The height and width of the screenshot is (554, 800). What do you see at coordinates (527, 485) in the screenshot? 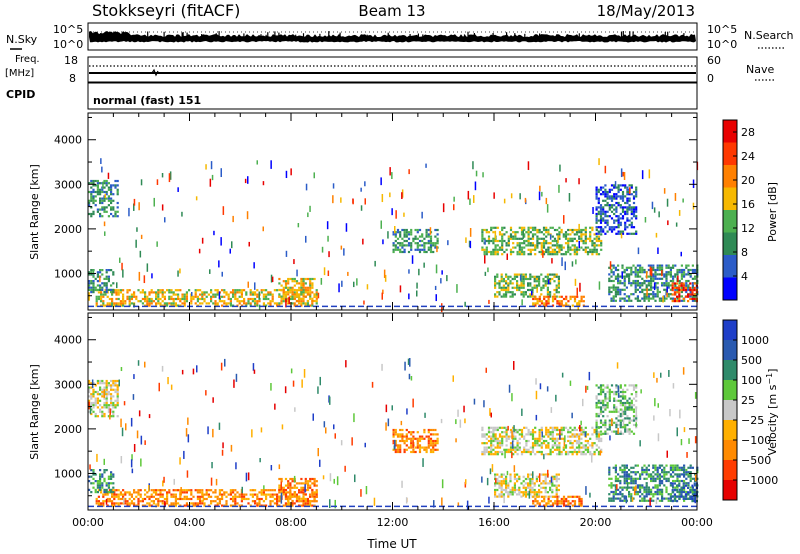
I see `velocity-region` at bounding box center [527, 485].